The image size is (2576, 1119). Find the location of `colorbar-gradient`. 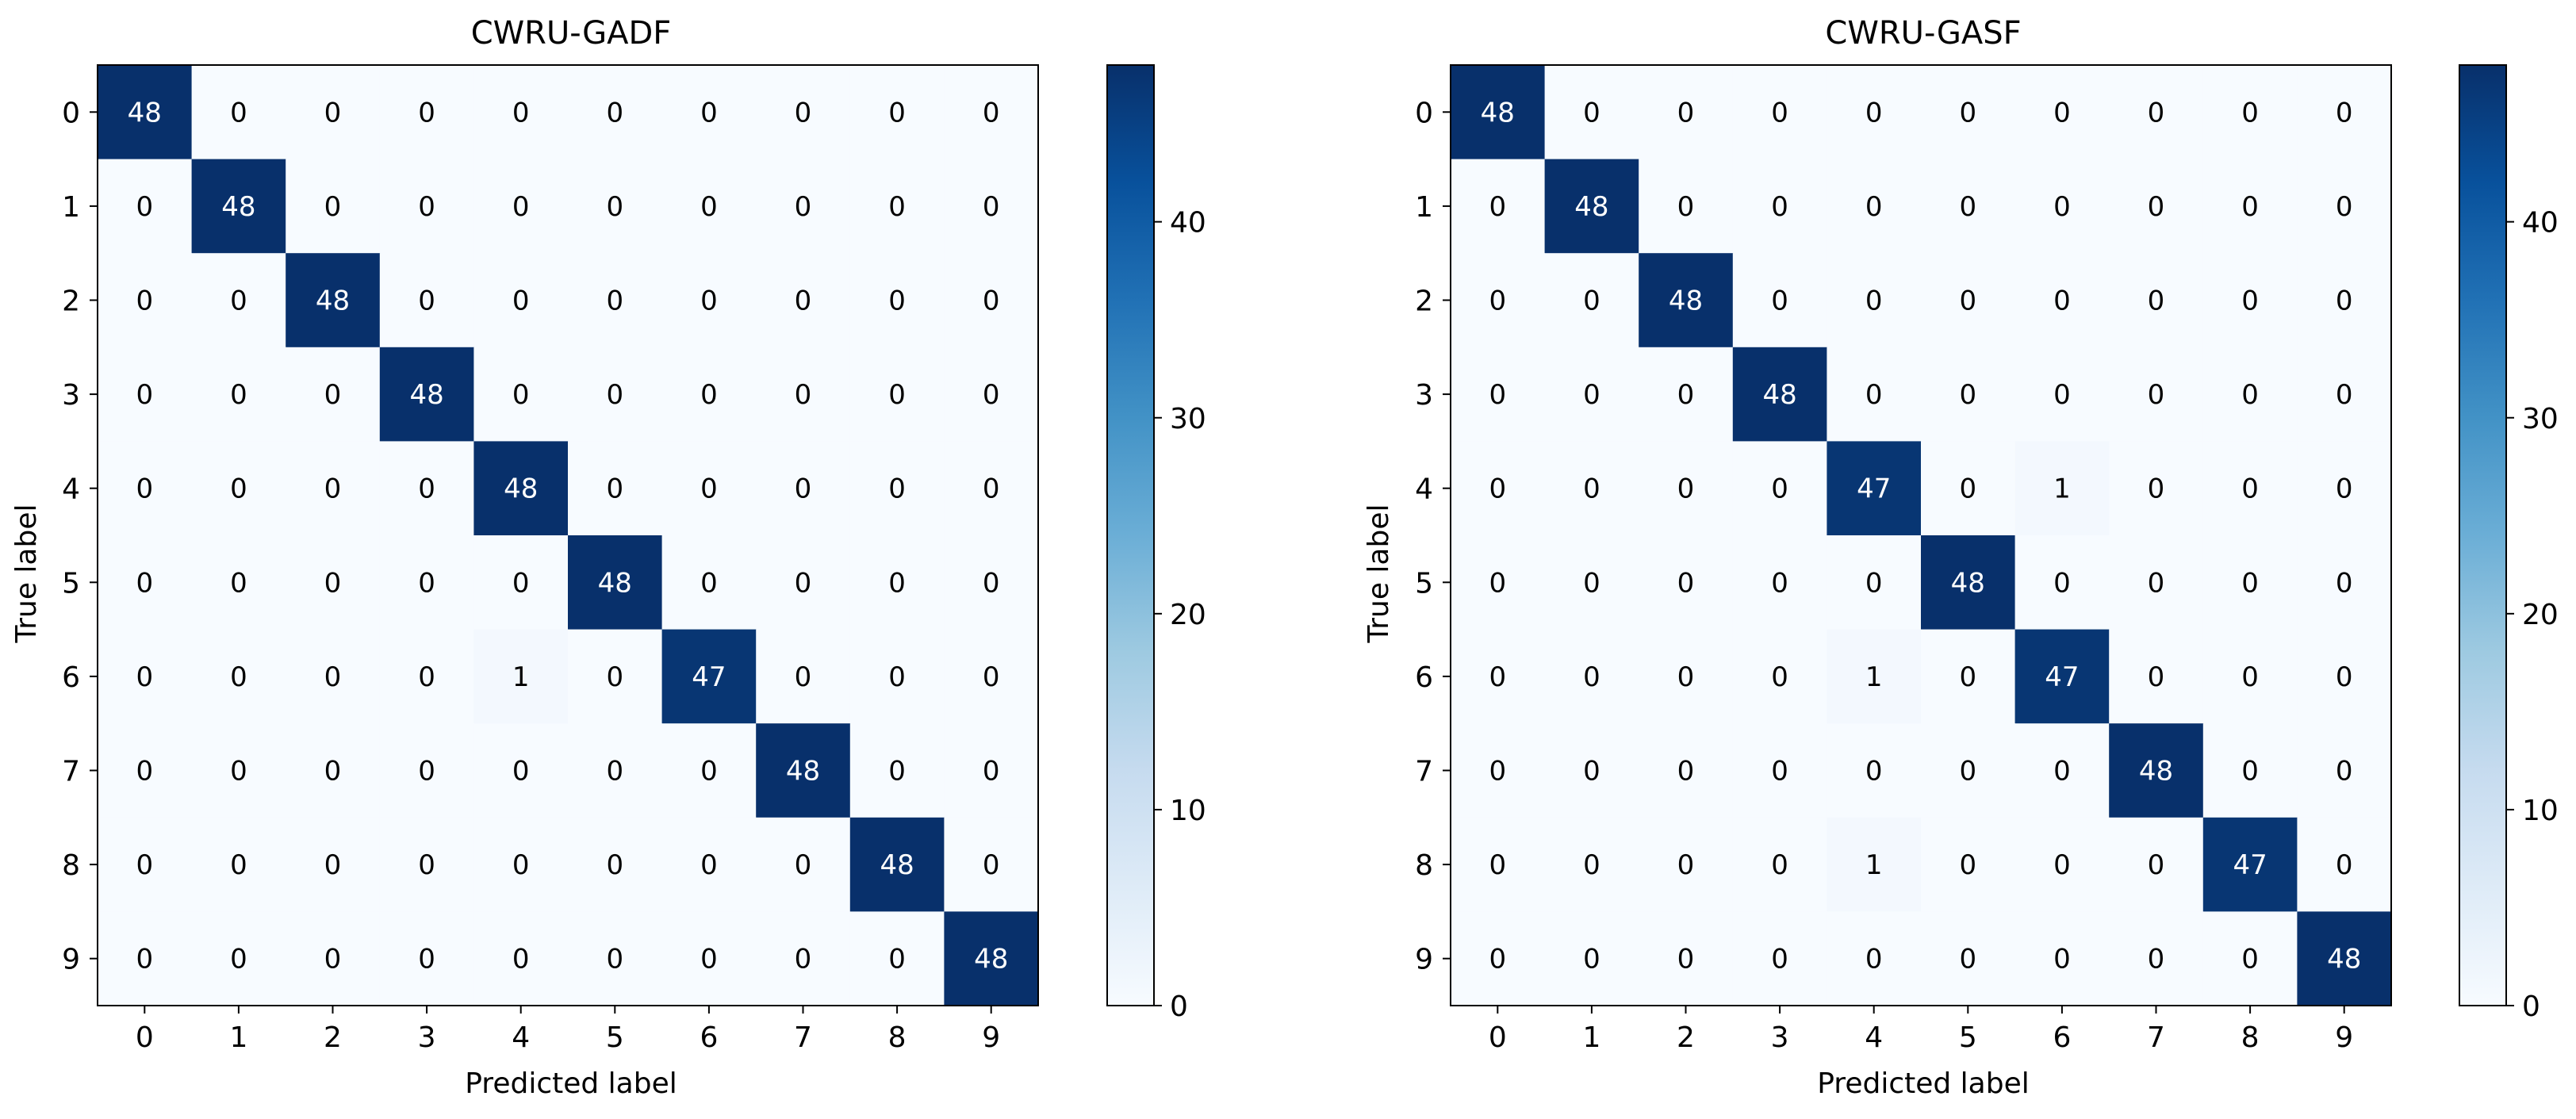

colorbar-gradient is located at coordinates (1131, 535).